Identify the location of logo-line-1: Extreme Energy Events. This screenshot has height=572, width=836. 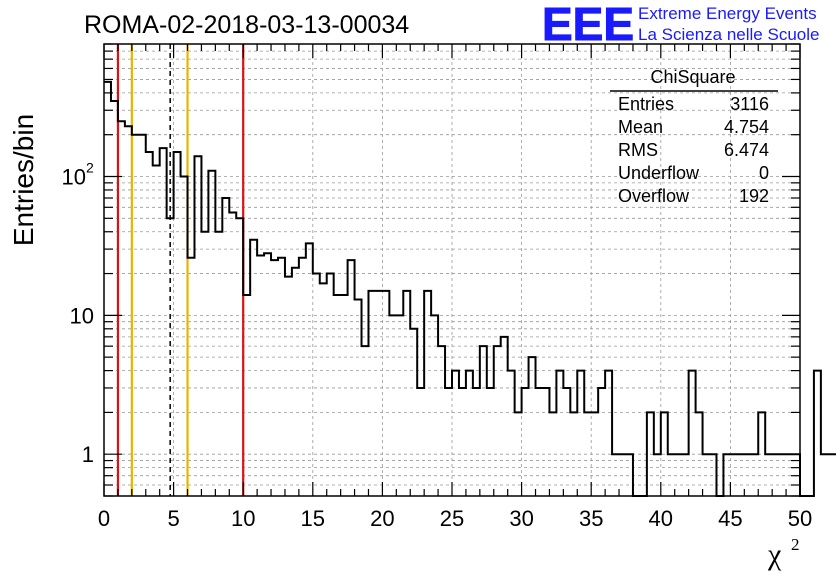
(727, 13).